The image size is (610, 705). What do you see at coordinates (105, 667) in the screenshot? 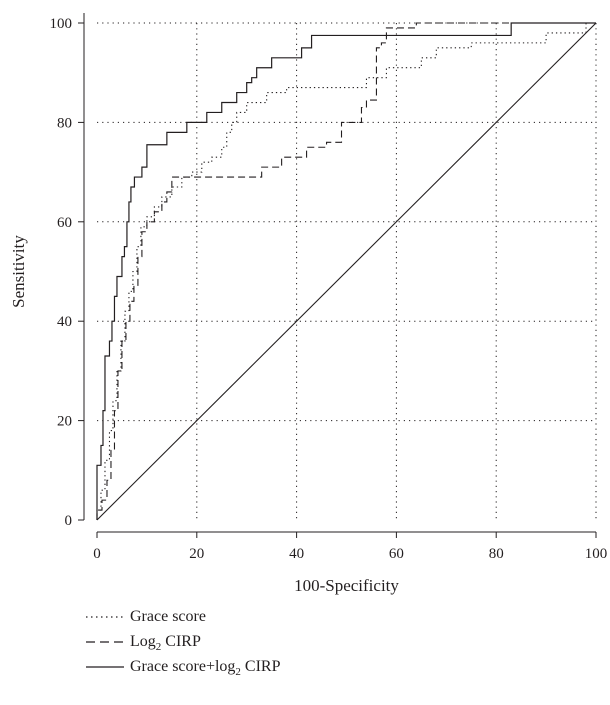
I see `legend-swatch-solid` at bounding box center [105, 667].